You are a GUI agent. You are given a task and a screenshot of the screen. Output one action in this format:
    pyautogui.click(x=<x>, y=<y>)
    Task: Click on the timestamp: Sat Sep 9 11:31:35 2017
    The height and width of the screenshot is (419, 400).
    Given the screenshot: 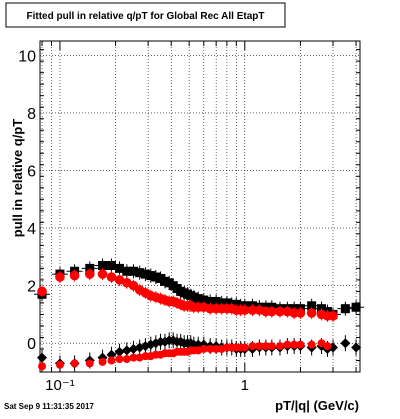 What is the action you would take?
    pyautogui.click(x=49, y=406)
    